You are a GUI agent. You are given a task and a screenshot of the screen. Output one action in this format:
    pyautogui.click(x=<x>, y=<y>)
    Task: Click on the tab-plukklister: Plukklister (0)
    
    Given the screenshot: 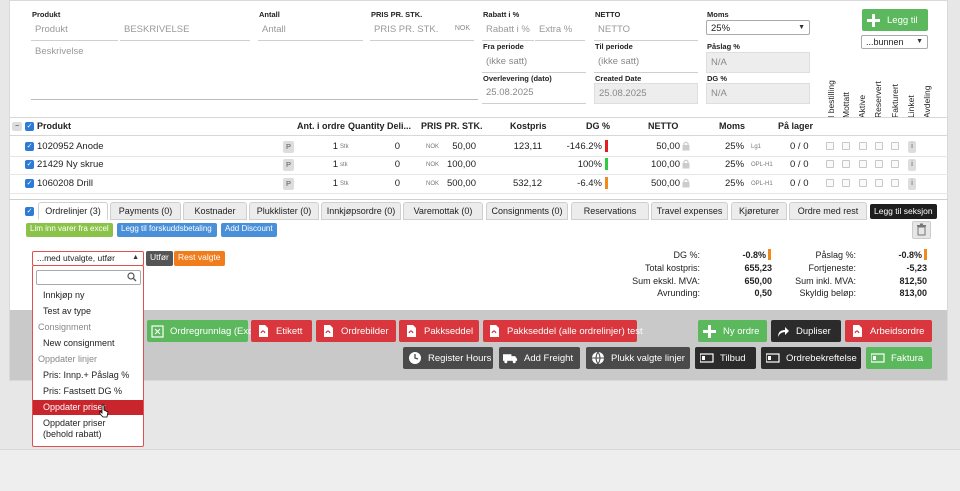 What is the action you would take?
    pyautogui.click(x=284, y=211)
    